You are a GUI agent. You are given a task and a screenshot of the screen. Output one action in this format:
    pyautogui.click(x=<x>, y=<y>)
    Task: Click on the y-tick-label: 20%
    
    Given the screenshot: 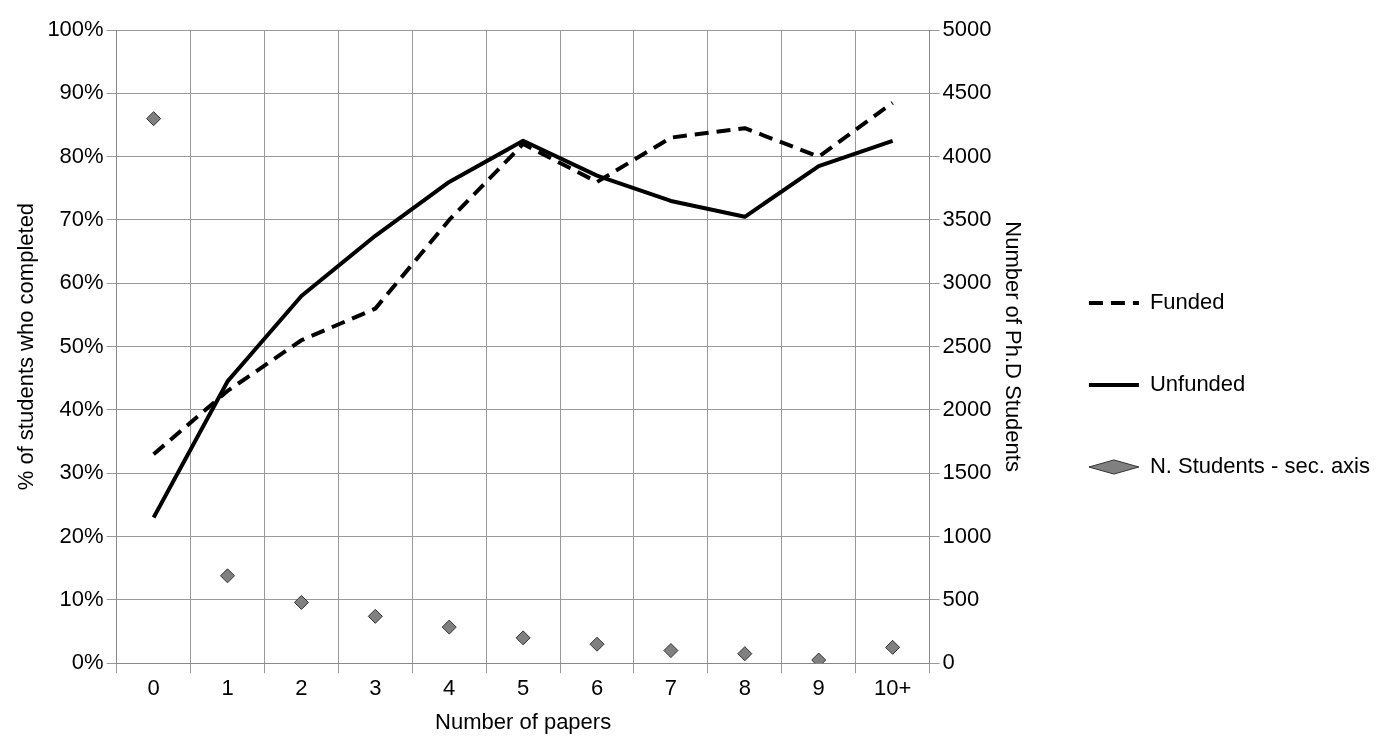 What is the action you would take?
    pyautogui.click(x=81, y=535)
    